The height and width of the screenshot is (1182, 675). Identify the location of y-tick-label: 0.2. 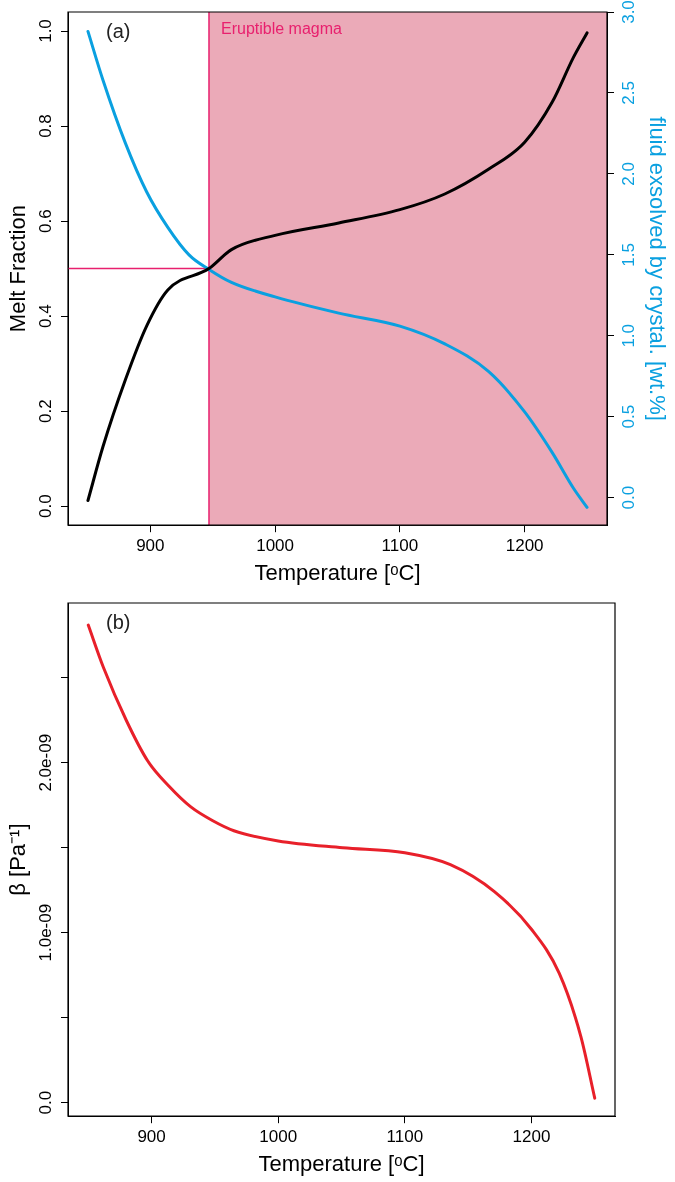
(45, 411).